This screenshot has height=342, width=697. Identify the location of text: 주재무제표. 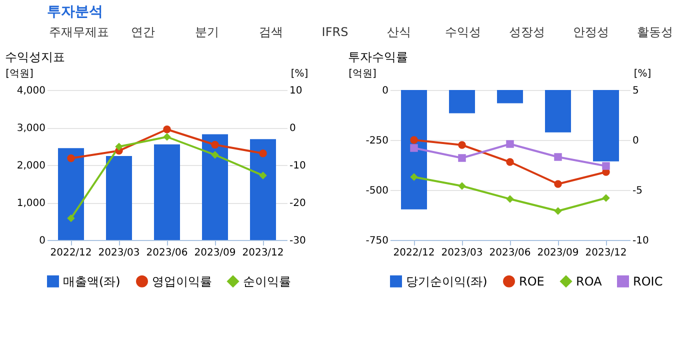
(79, 32).